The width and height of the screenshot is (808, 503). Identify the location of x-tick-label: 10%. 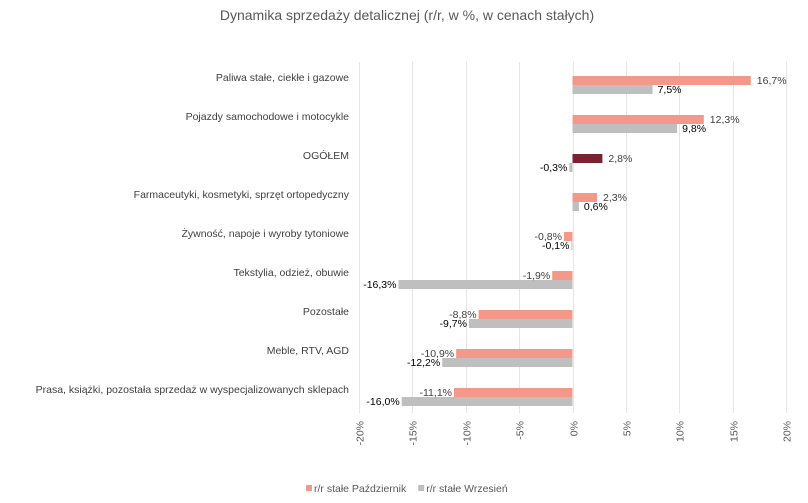
(681, 431).